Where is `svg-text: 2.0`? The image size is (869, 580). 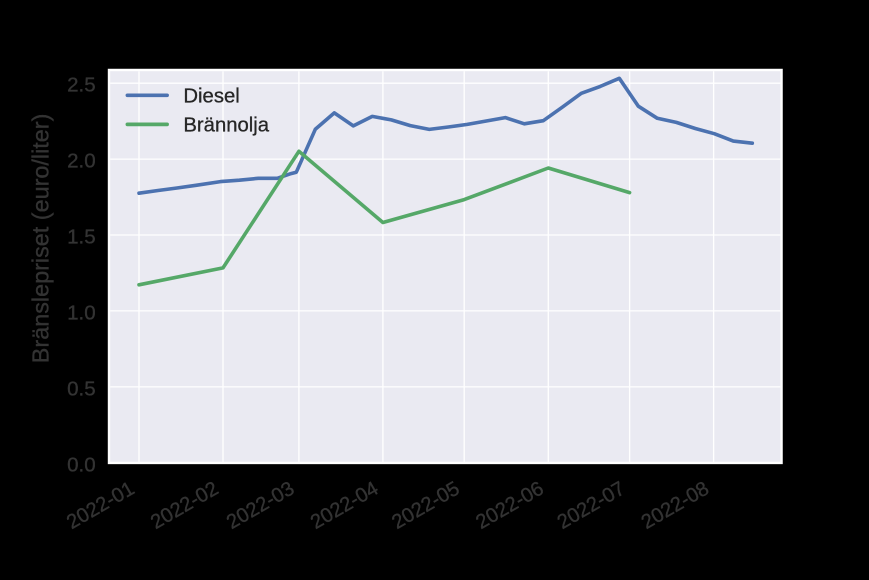
svg-text: 2.0 is located at coordinates (81, 161).